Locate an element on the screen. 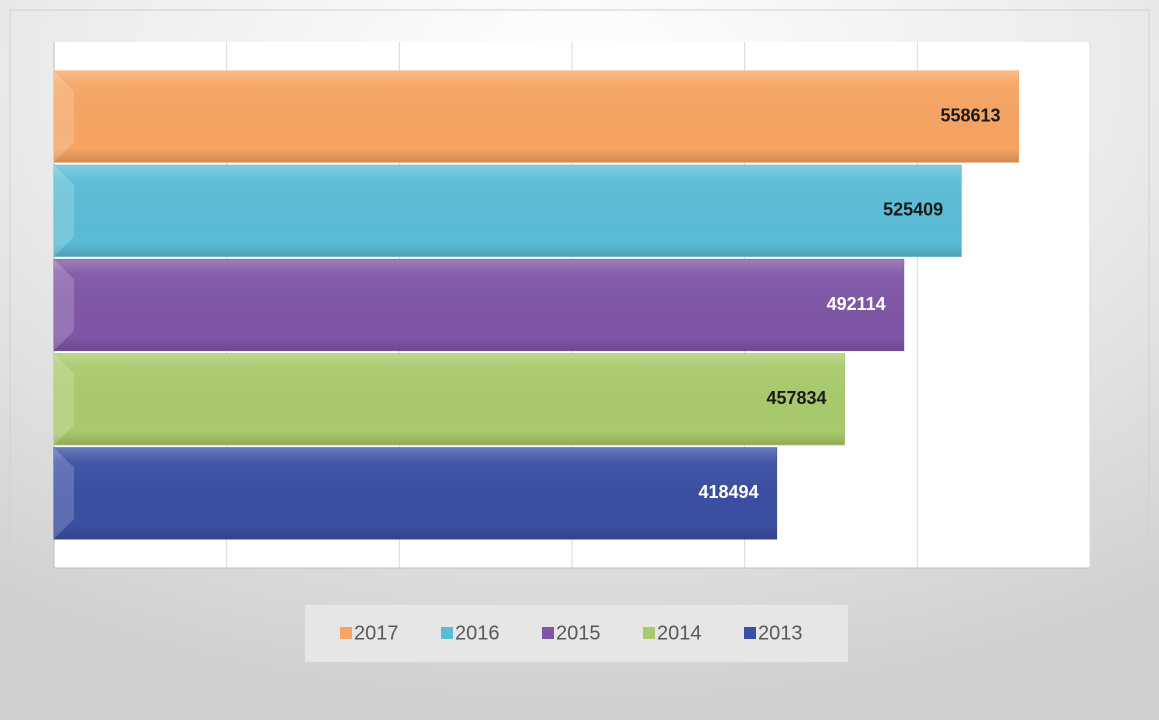 The height and width of the screenshot is (720, 1159). value-label: 492114 is located at coordinates (856, 304).